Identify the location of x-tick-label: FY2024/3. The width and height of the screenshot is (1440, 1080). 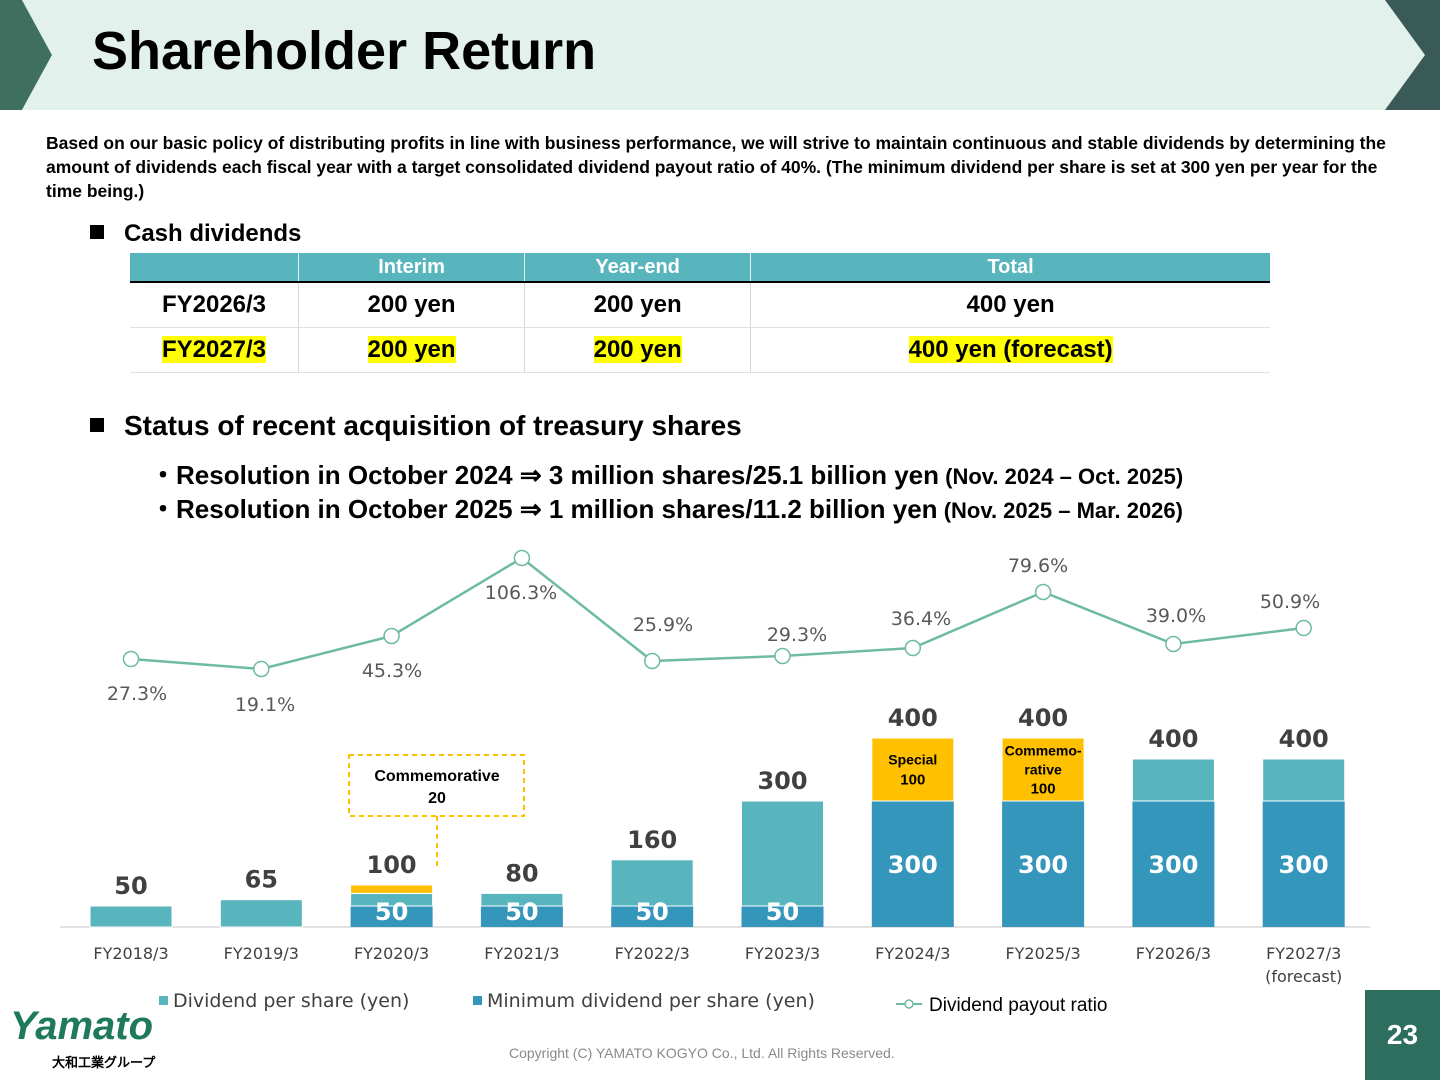
(912, 953).